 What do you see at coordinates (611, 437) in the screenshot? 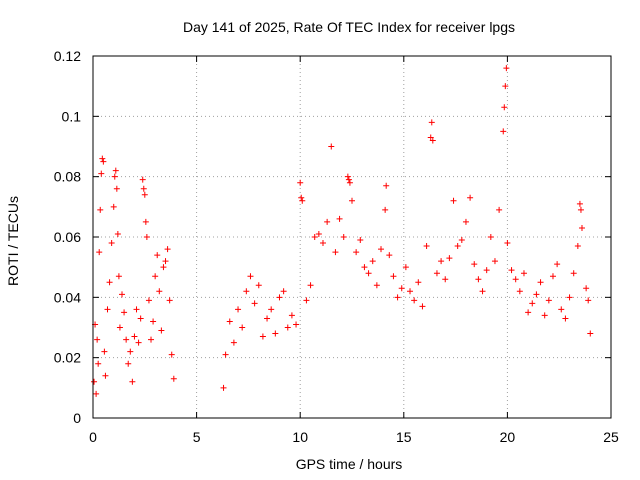
I see `x-tick-label: 25` at bounding box center [611, 437].